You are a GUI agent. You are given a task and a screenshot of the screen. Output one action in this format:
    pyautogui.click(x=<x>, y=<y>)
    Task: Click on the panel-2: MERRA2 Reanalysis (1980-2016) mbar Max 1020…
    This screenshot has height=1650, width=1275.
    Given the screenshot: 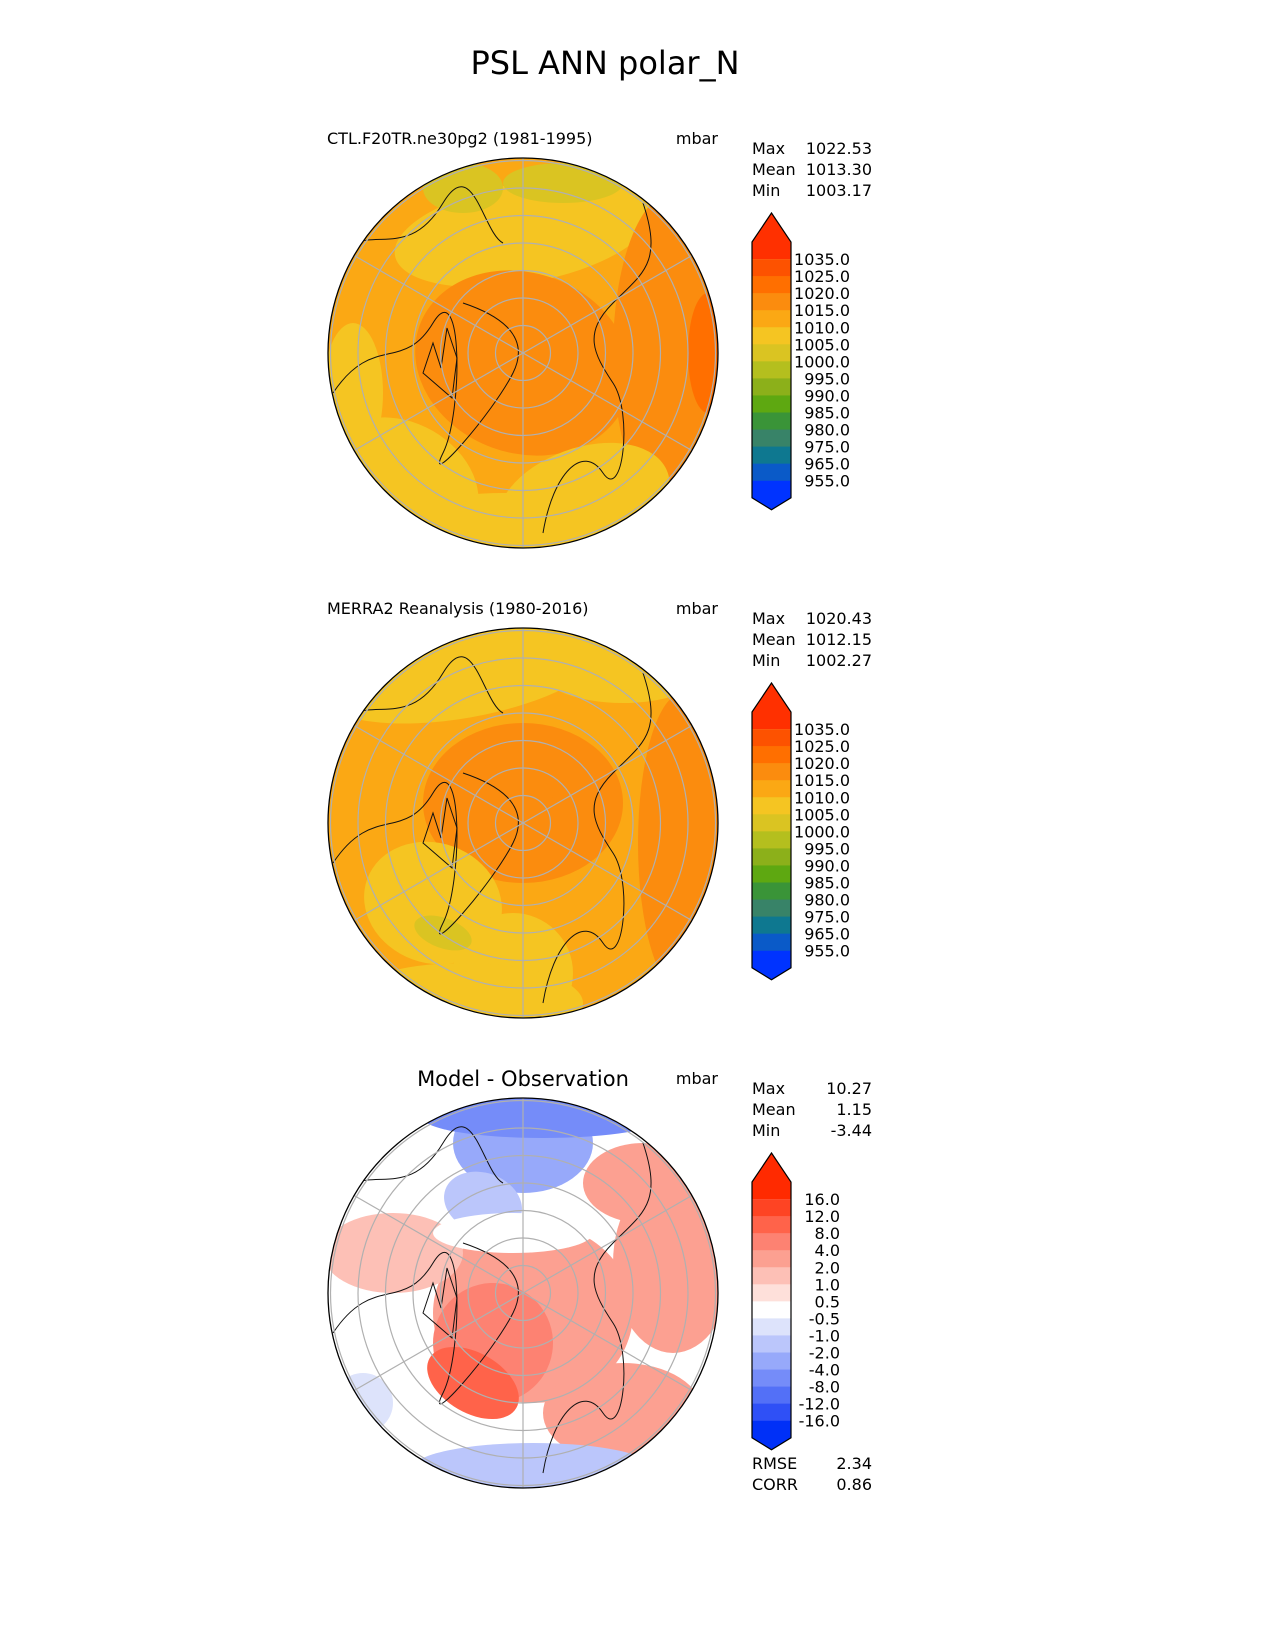 What is the action you would take?
    pyautogui.click(x=599, y=809)
    